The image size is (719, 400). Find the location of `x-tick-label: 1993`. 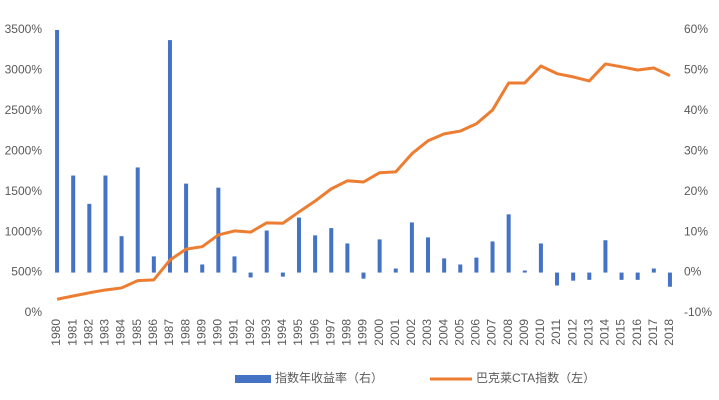

x-tick-label: 1993 is located at coordinates (266, 332).